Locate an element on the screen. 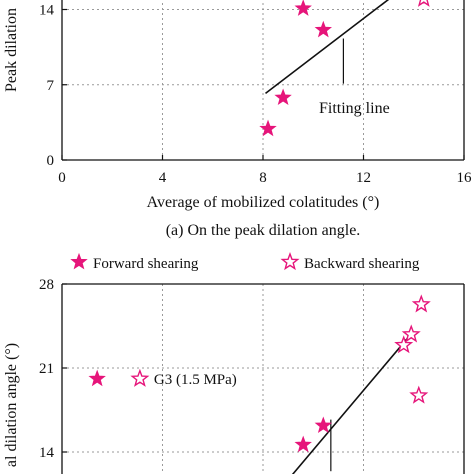 The height and width of the screenshot is (474, 474). legend: Forward shearing Backward shearing is located at coordinates (245, 261).